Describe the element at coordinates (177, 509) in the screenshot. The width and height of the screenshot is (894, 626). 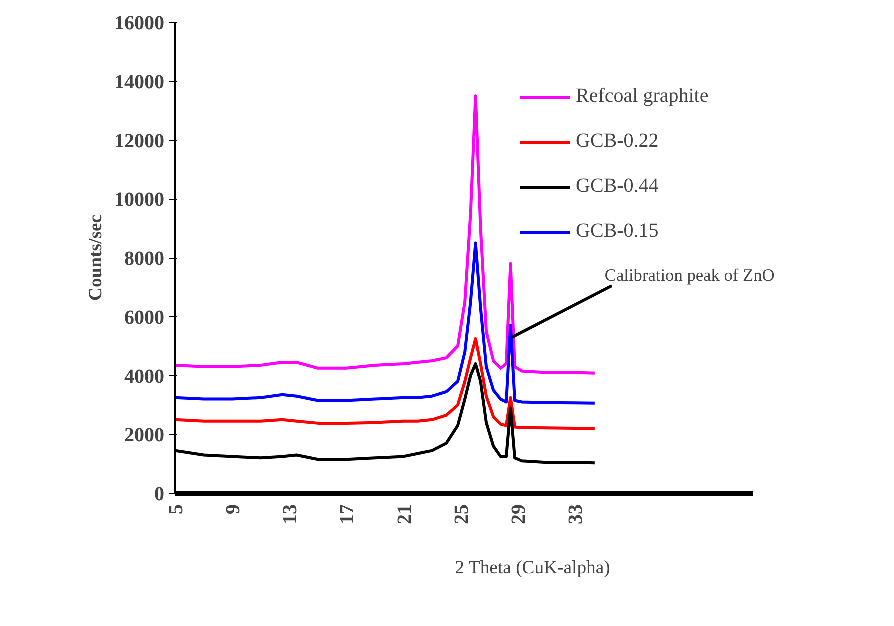
I see `x-tick-label: 5` at that location.